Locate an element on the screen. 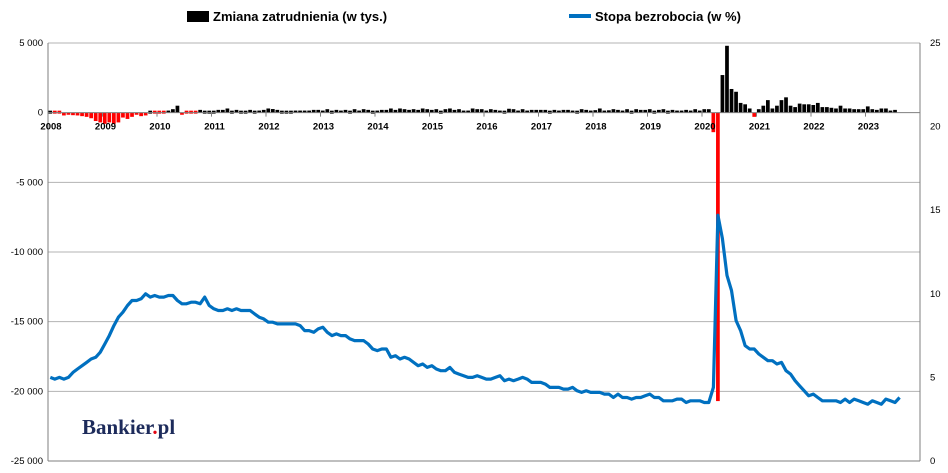 Image resolution: width=948 pixels, height=473 pixels. left-tick-label: -15 000 is located at coordinates (27, 322).